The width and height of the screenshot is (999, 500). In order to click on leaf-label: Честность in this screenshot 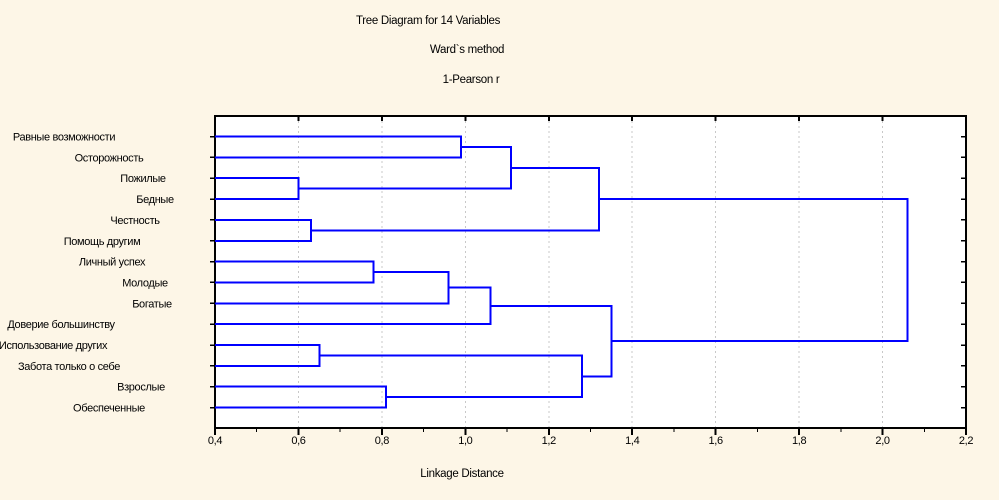, I will do `click(135, 221)`.